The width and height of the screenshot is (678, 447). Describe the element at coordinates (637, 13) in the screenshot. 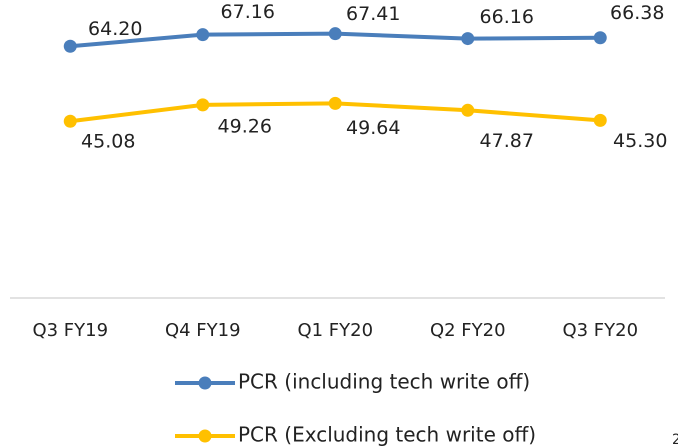

I see `data-label: 66.38` at that location.